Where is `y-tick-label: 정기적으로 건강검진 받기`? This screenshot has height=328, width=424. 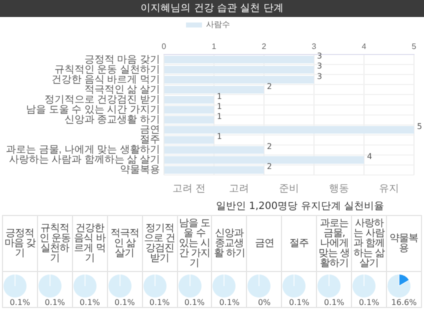
y-tick-label: 정기적으로 건강검진 받기 is located at coordinates (102, 100).